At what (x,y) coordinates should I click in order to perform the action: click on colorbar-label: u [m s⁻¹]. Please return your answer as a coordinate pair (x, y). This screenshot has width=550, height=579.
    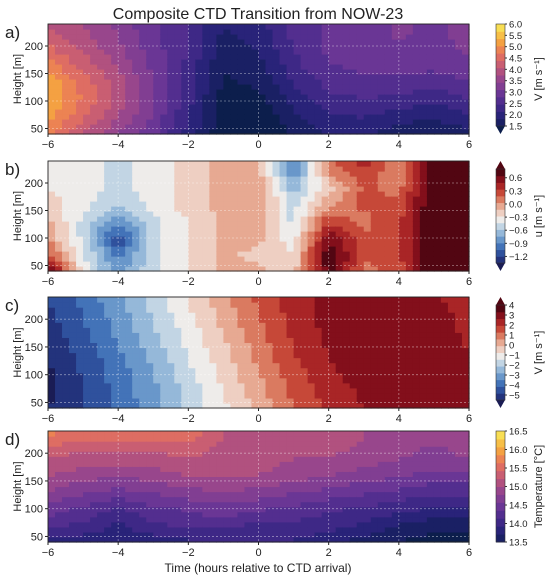
    Looking at the image, I should click on (539, 216).